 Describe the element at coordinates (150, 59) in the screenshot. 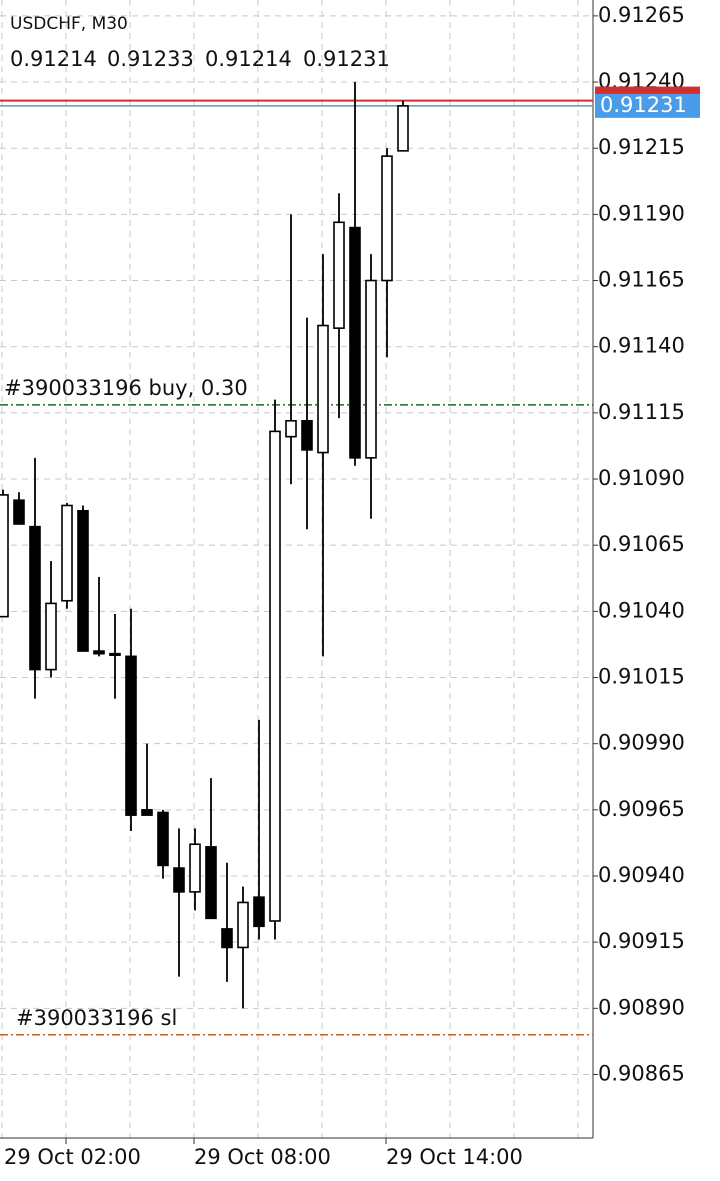

I see `ohlc-high: 0.91233` at that location.